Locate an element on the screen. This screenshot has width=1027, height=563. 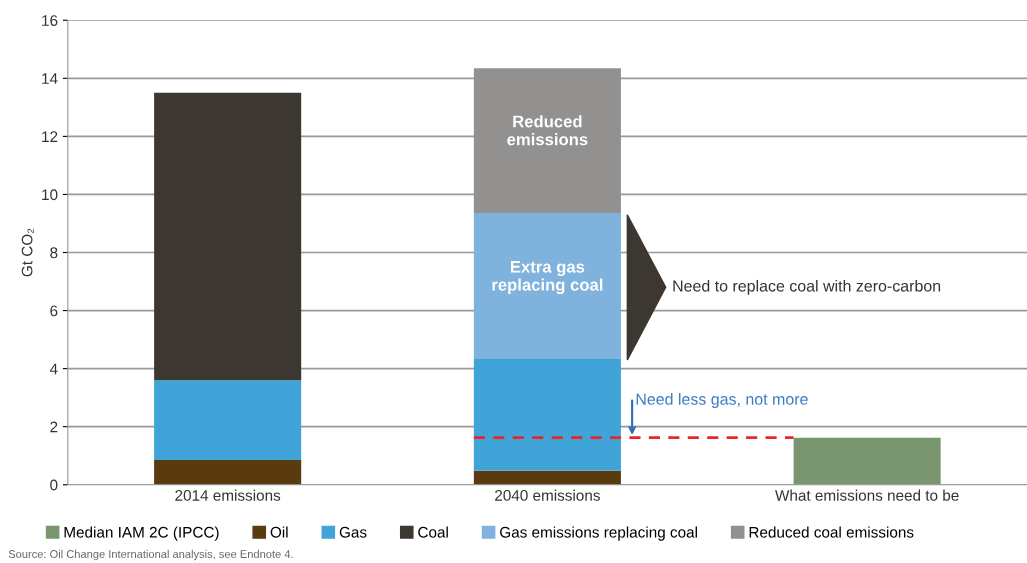
annotation: Need less gas, not more is located at coordinates (722, 400).